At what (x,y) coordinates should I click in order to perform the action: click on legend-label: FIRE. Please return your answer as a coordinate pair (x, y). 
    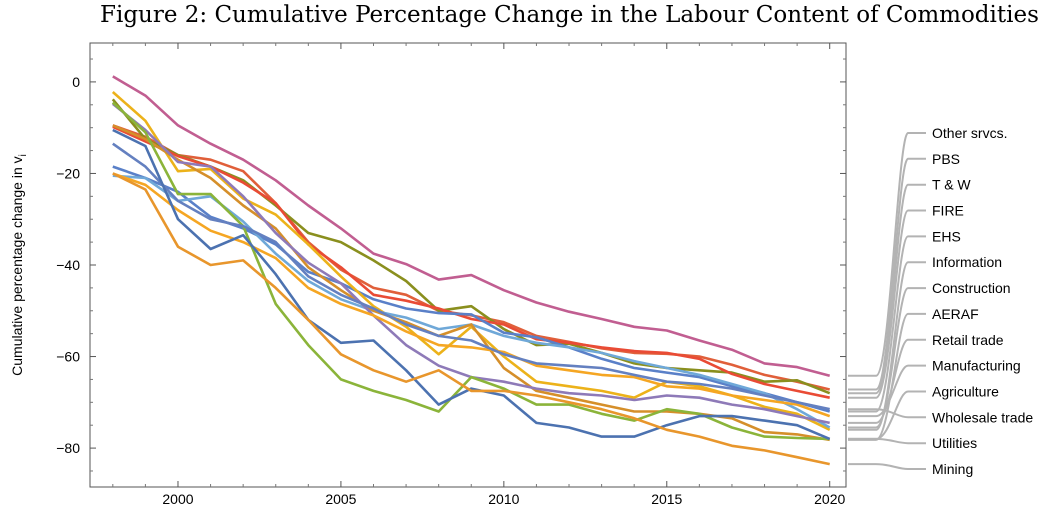
    Looking at the image, I should click on (948, 211).